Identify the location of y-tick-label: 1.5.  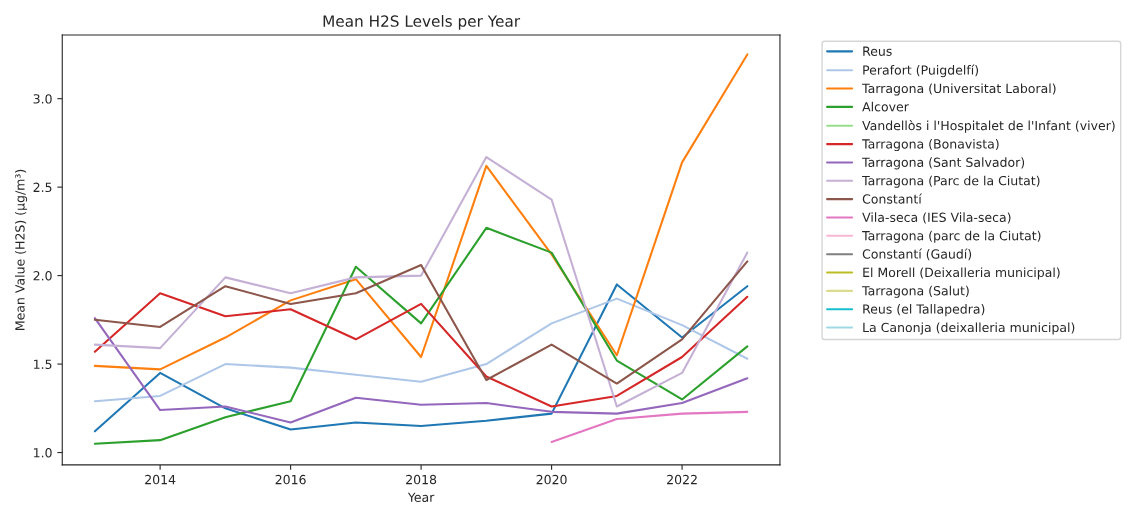
(43, 364).